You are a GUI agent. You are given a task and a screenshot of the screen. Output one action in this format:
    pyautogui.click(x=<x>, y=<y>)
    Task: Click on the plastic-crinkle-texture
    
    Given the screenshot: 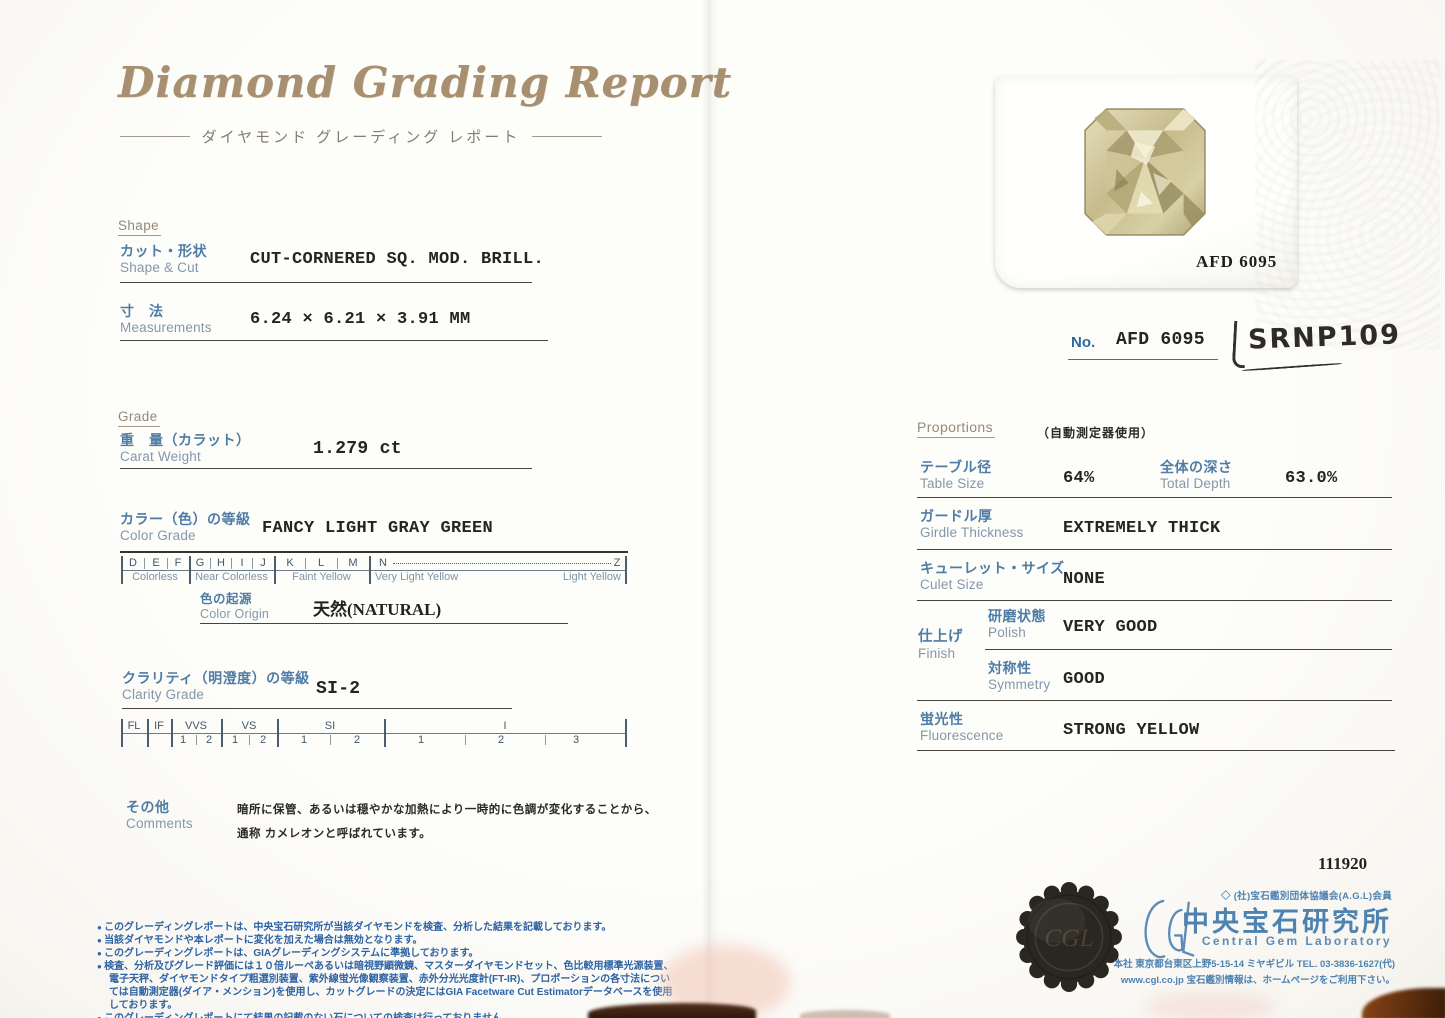 What is the action you would take?
    pyautogui.click(x=1347, y=205)
    